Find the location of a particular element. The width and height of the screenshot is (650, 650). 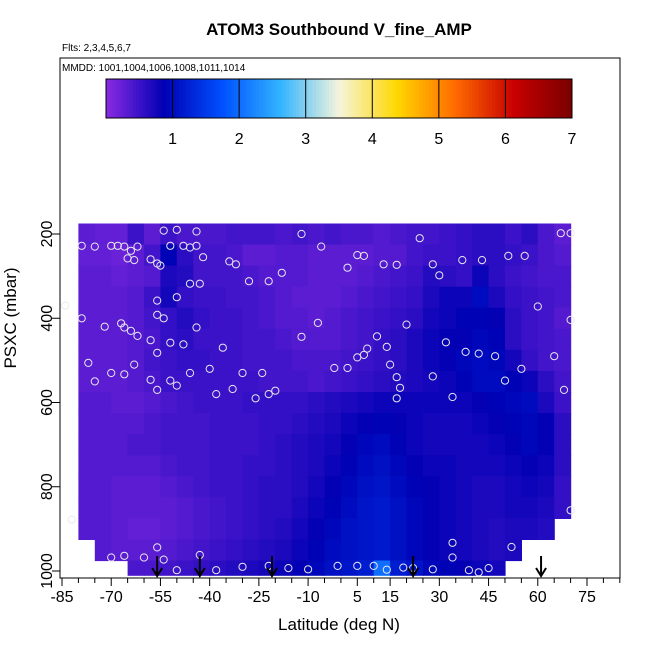

flight-arrows is located at coordinates (349, 567).